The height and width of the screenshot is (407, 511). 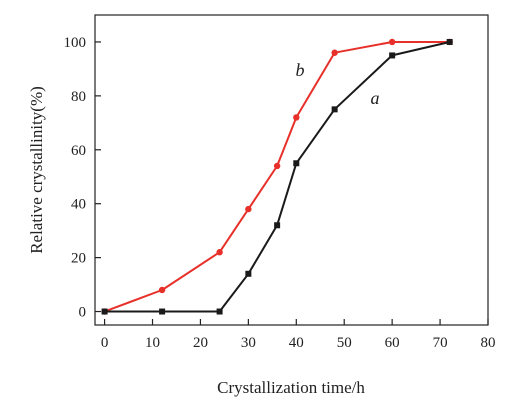 What do you see at coordinates (36, 170) in the screenshot?
I see `y-axis-title: Relative crystallinity(%)` at bounding box center [36, 170].